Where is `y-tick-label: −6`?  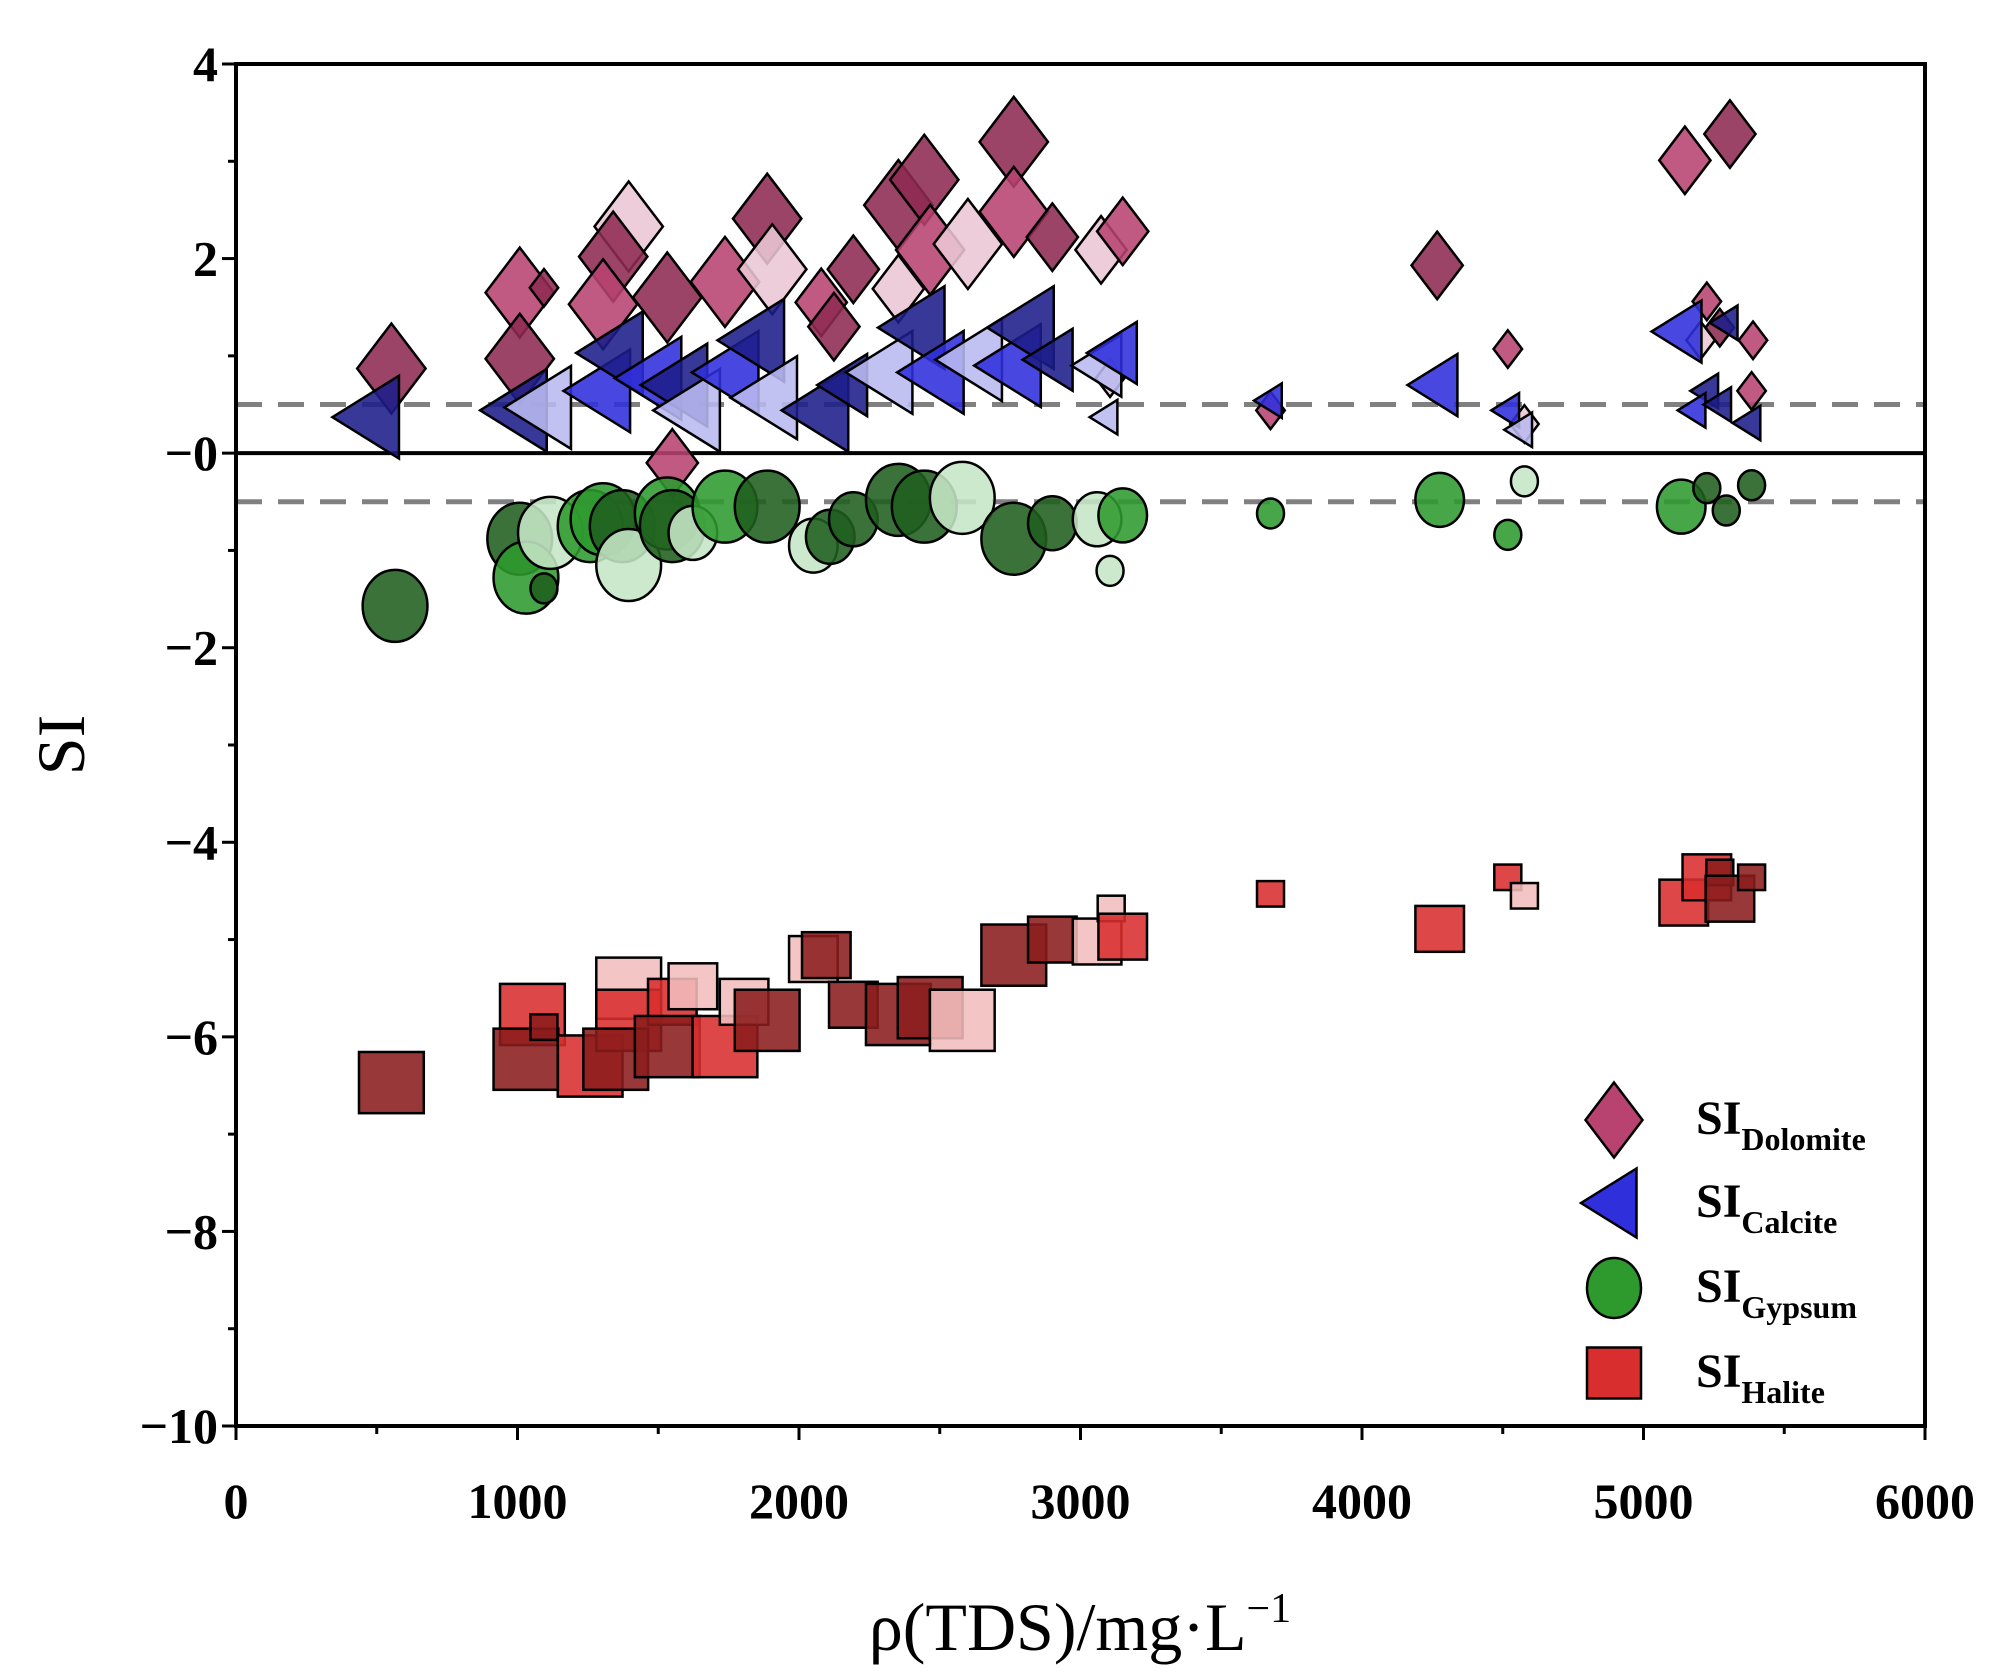
y-tick-label: −6 is located at coordinates (192, 1037).